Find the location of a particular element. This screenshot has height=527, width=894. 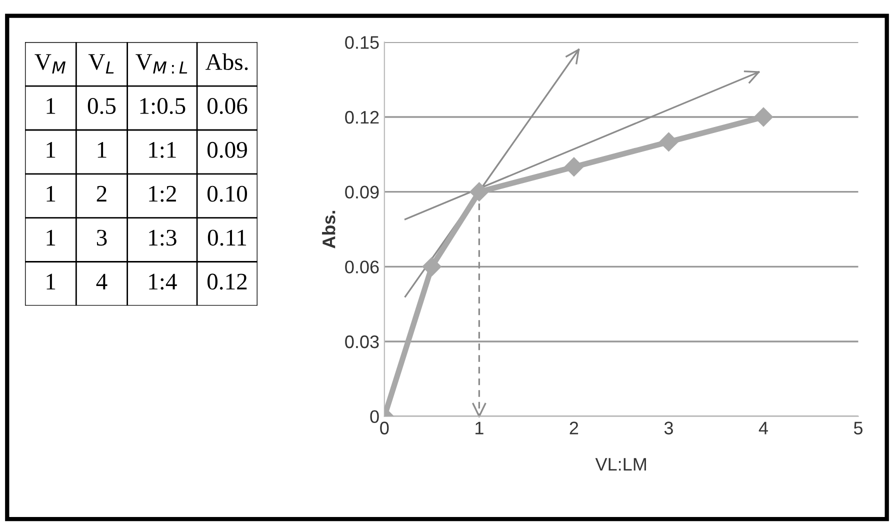

x-tick-label: 3 is located at coordinates (668, 428).